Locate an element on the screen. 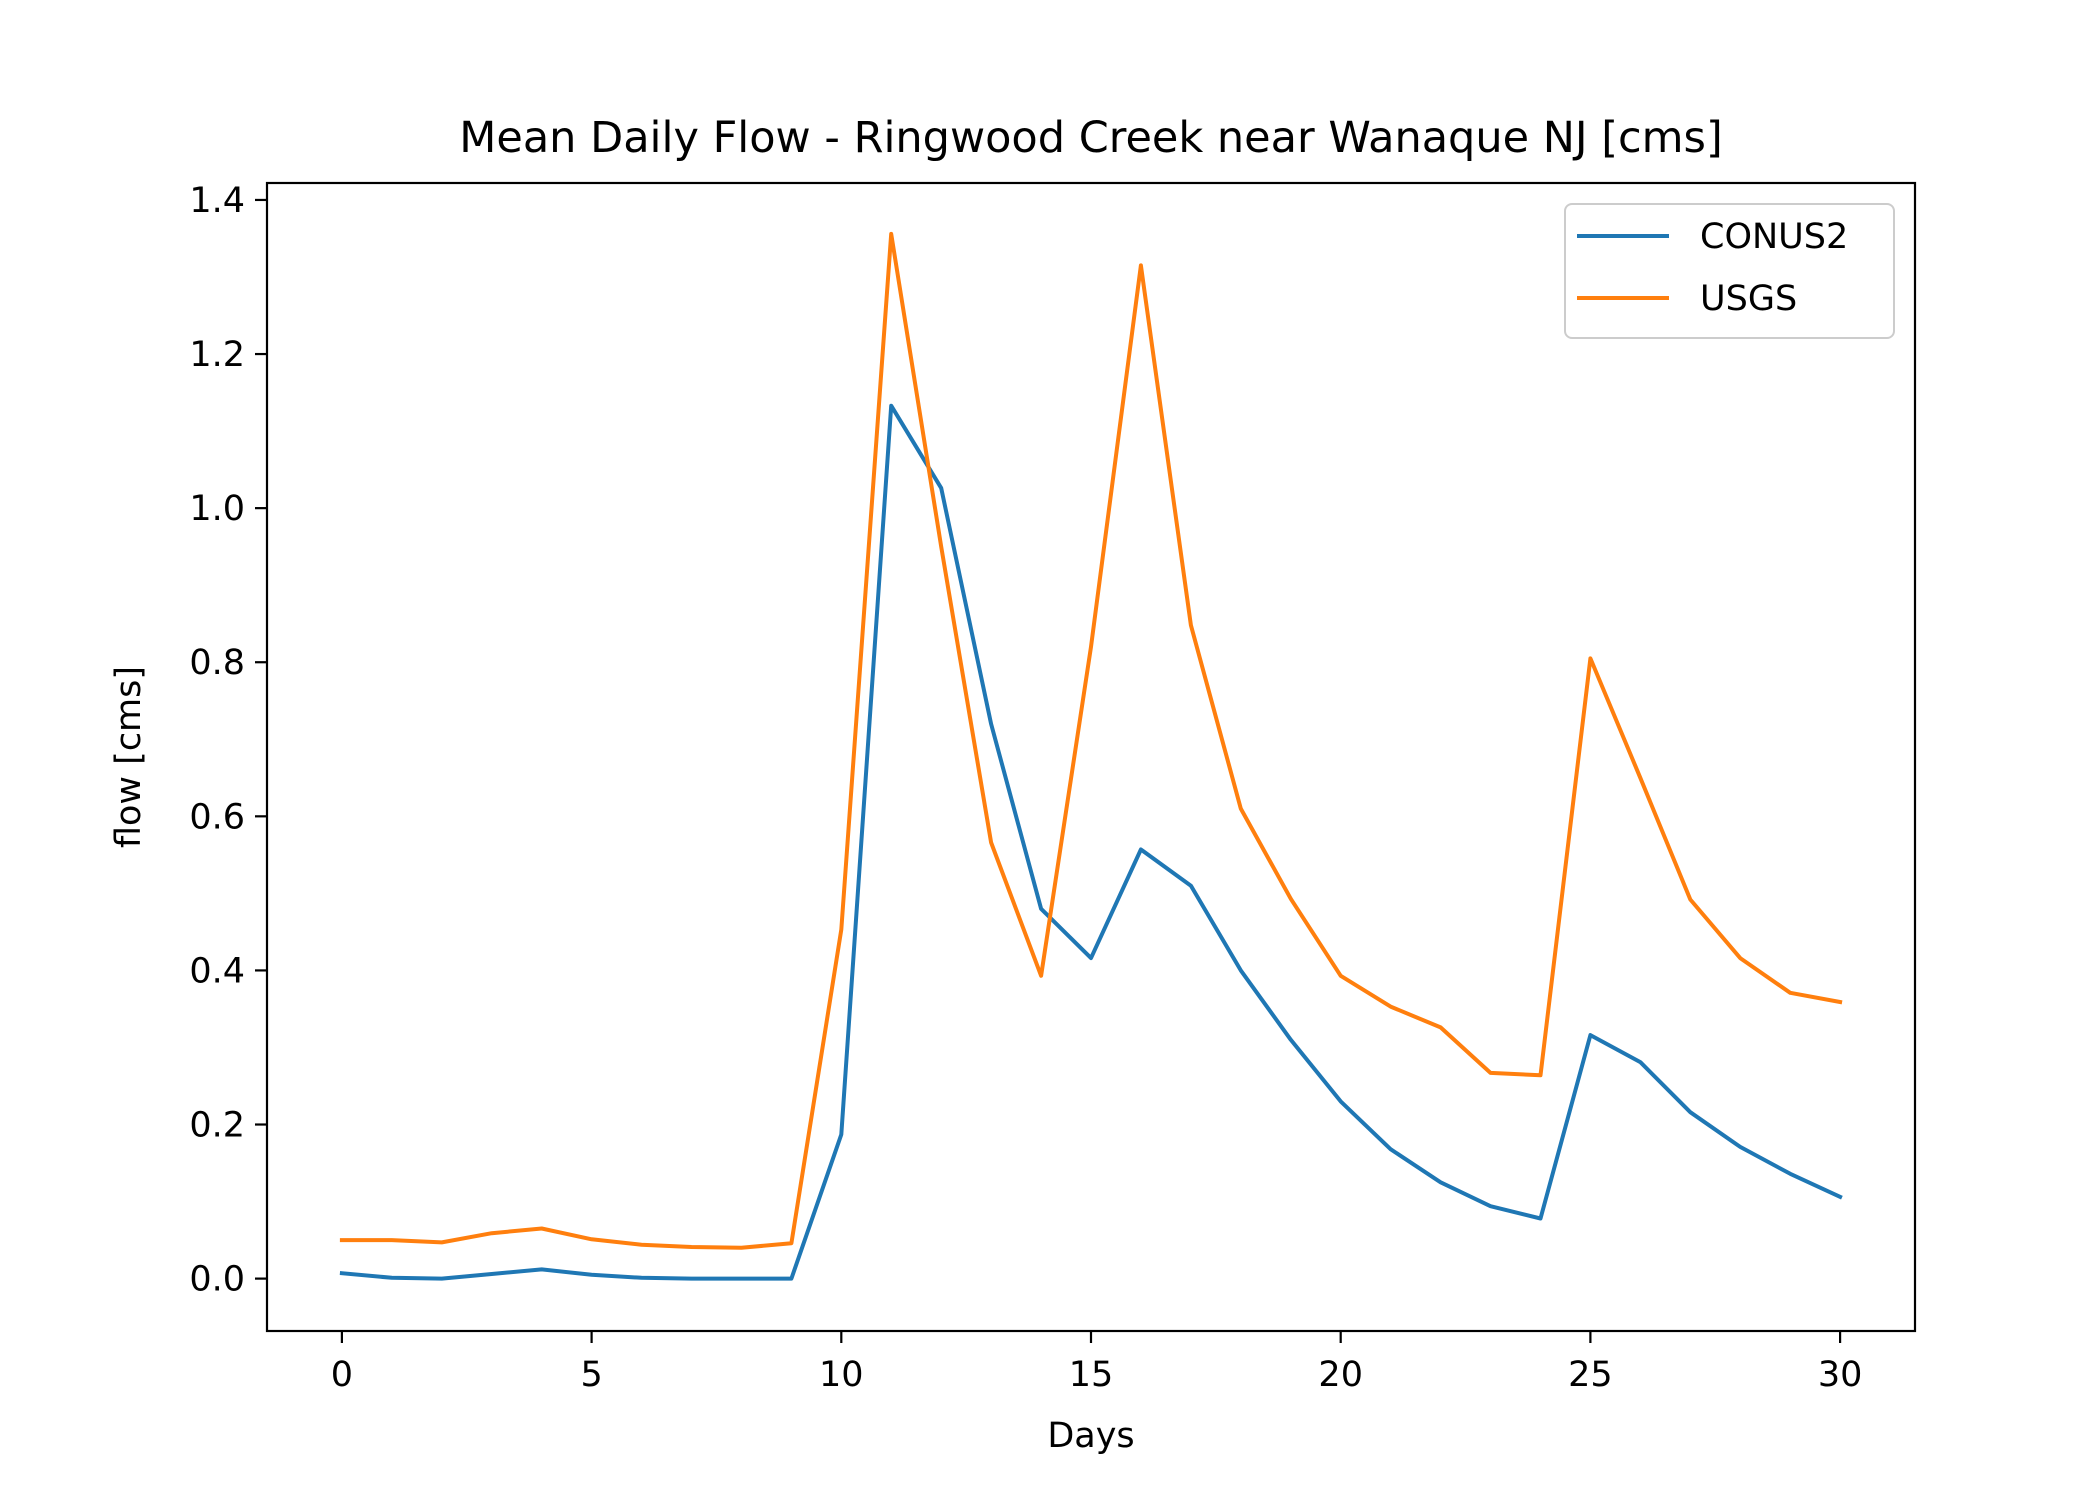  y-tick-label: 0.6 is located at coordinates (217, 817).